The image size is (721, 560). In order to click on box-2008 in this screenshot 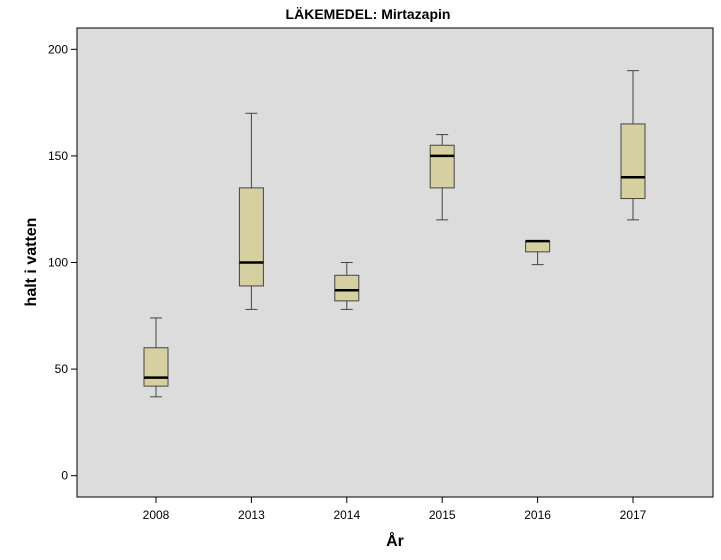, I will do `click(156, 357)`.